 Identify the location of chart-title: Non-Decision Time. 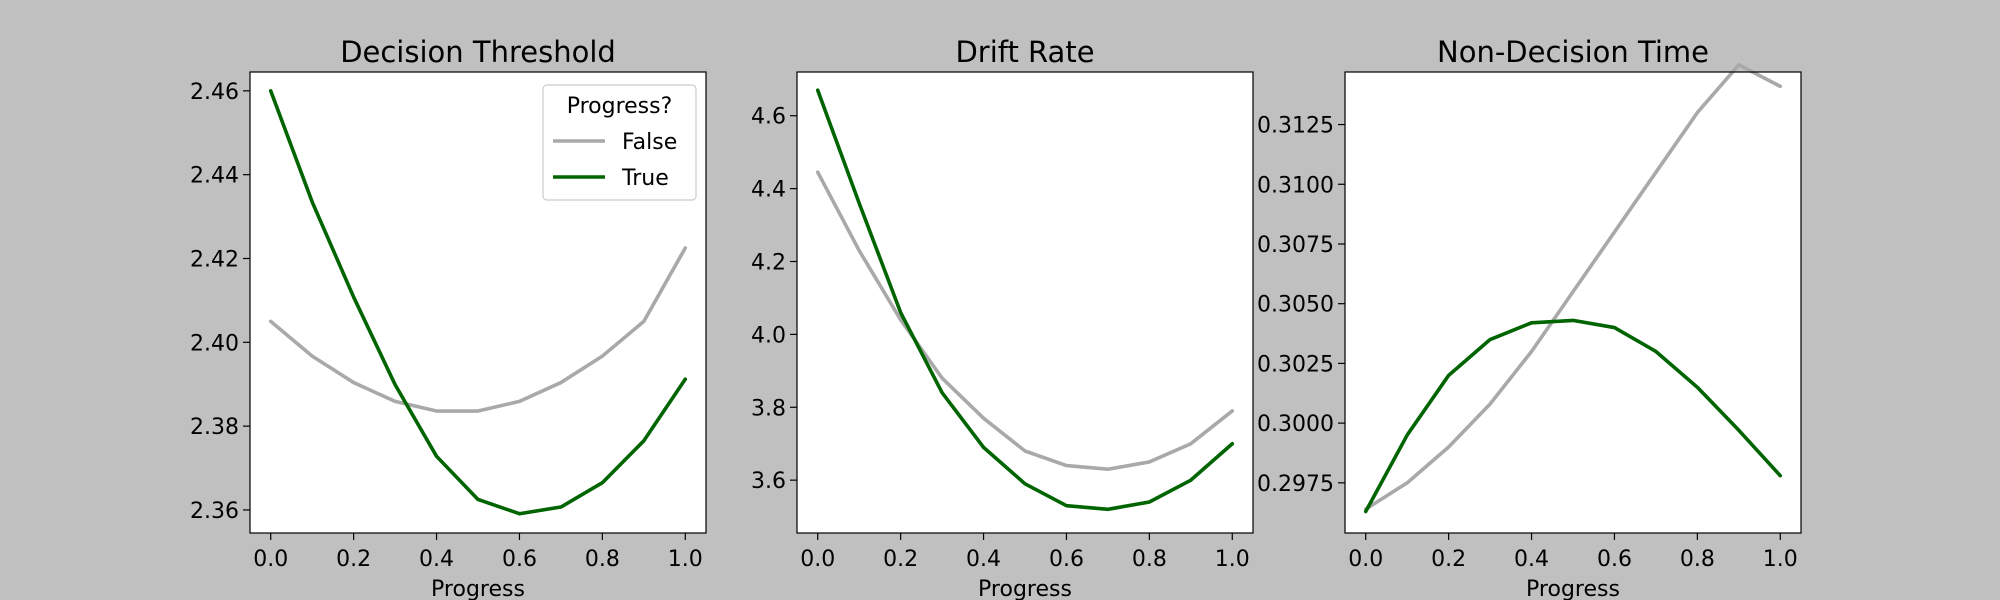
(1573, 52).